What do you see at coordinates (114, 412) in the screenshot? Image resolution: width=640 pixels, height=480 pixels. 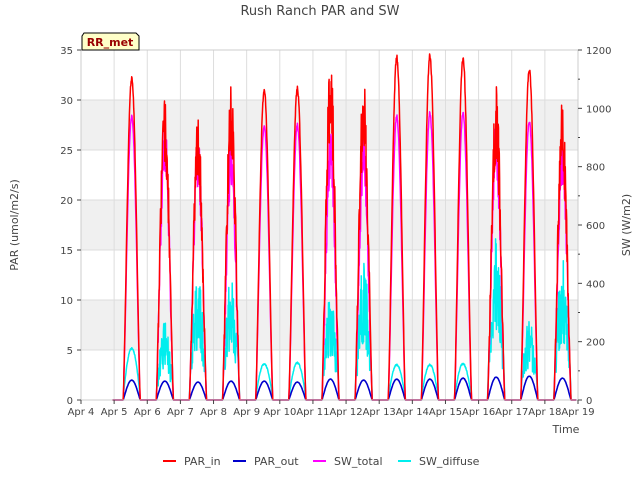 I see `x-tick-label: Apr 5` at bounding box center [114, 412].